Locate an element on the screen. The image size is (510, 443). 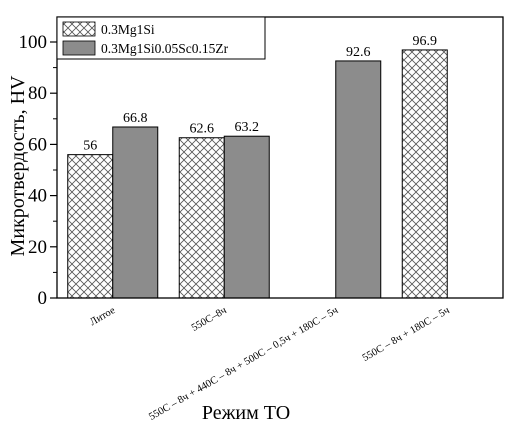
bar-value-label: 56 is located at coordinates (90, 146).